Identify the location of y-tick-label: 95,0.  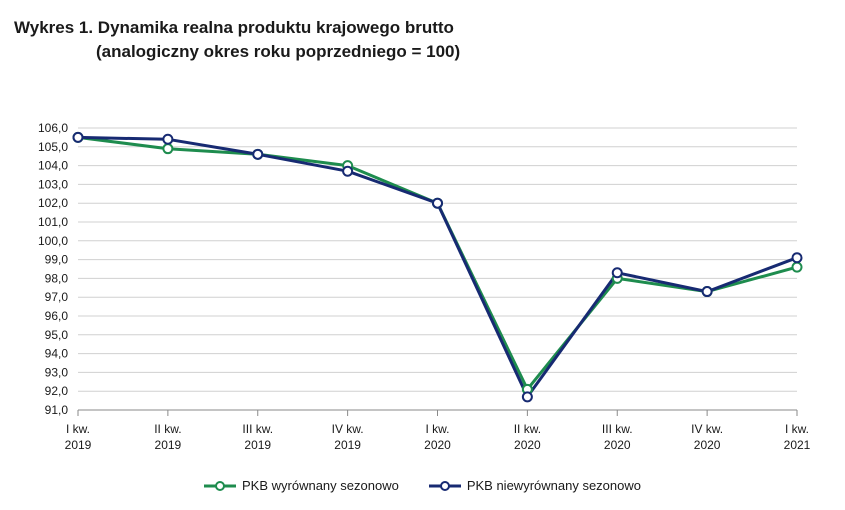
(57, 335).